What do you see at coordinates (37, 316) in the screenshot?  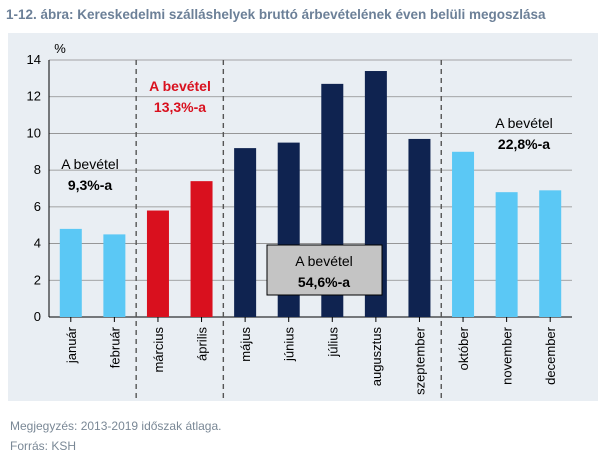 I see `y-tick-label: 0` at bounding box center [37, 316].